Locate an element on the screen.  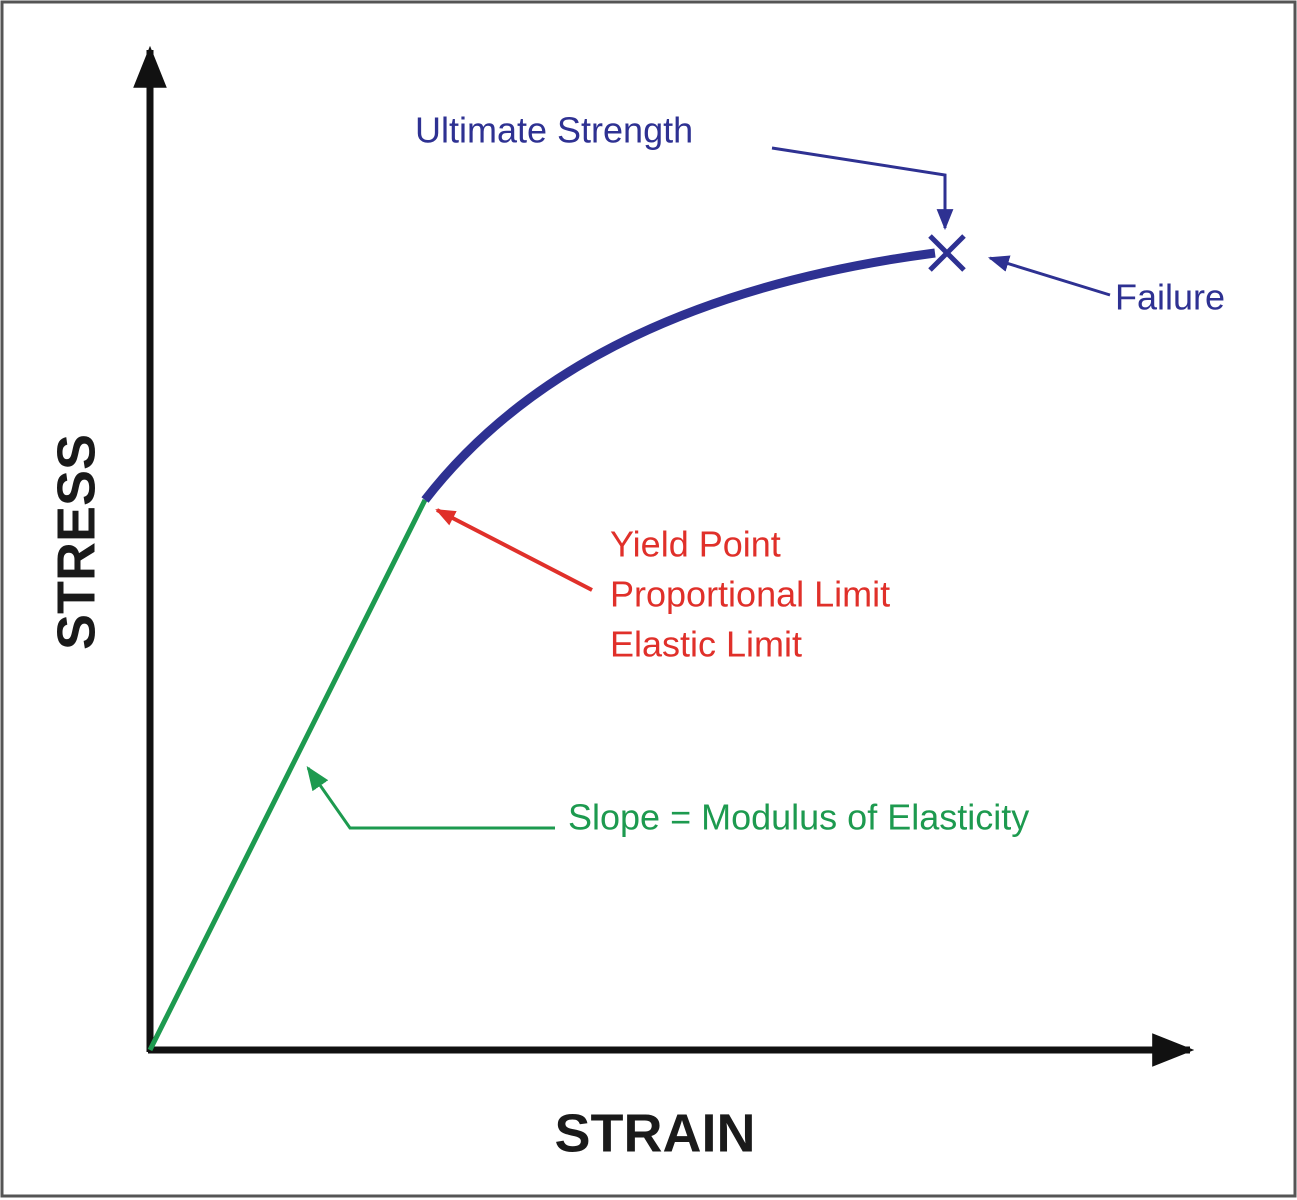
yield-label: Yield Point is located at coordinates (695, 544).